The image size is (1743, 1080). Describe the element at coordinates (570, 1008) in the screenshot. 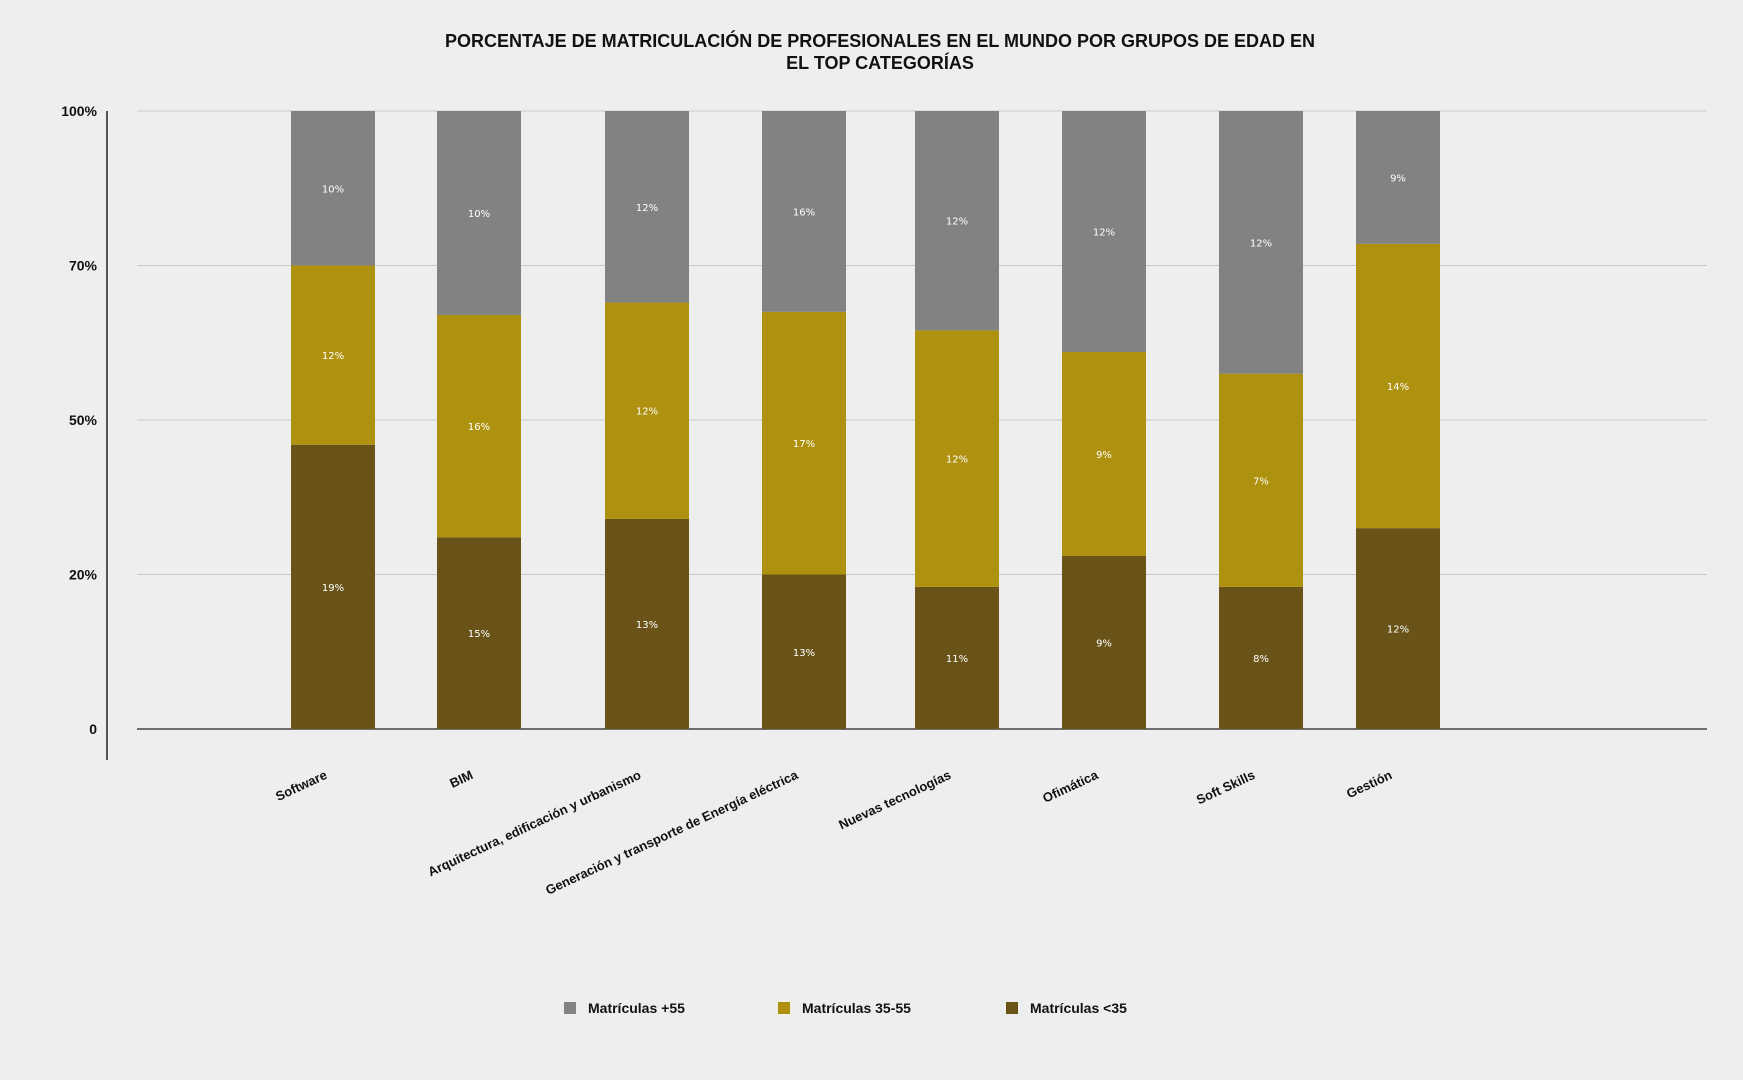

I see `legend-swatch-plus55` at that location.